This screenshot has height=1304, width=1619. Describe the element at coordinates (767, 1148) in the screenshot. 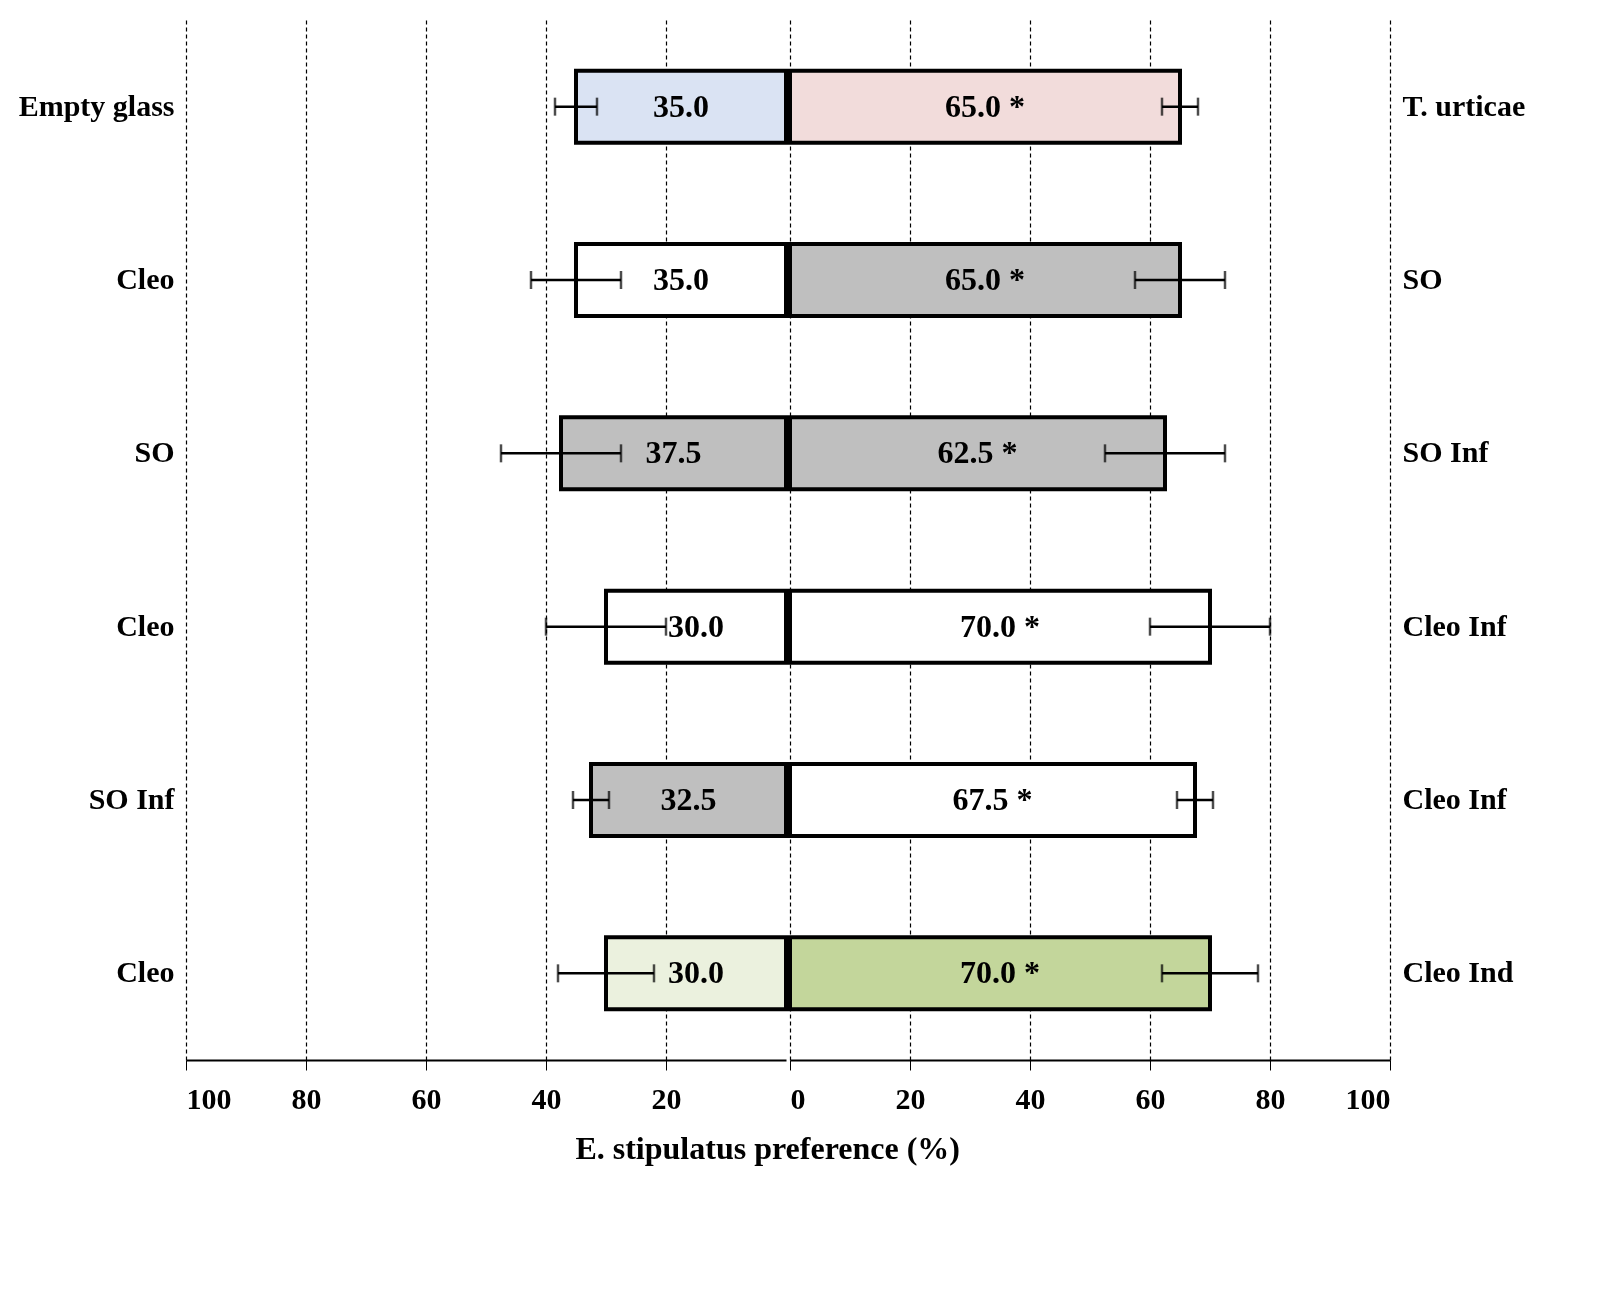

I see `x-axis-title: E. stipulatus preference (%)` at that location.